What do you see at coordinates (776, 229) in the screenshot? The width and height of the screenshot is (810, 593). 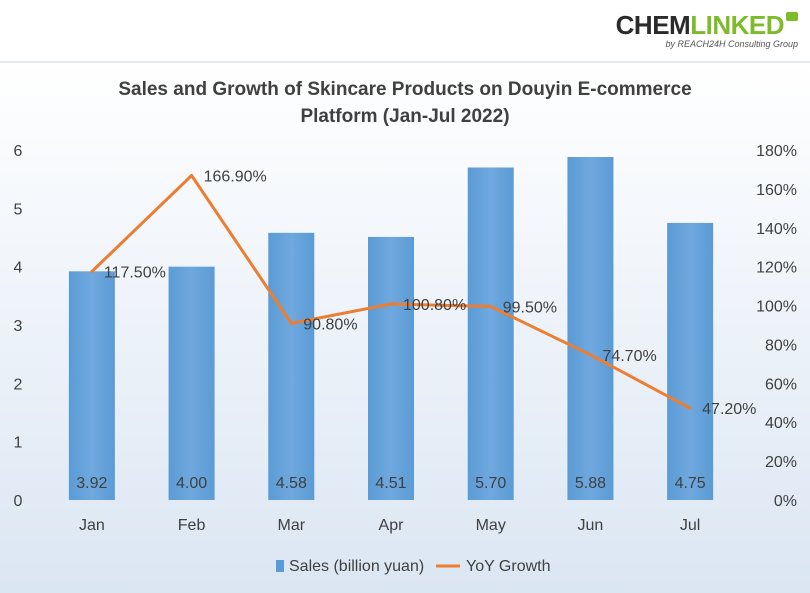 I see `right-axis-tick-label: 140%` at bounding box center [776, 229].